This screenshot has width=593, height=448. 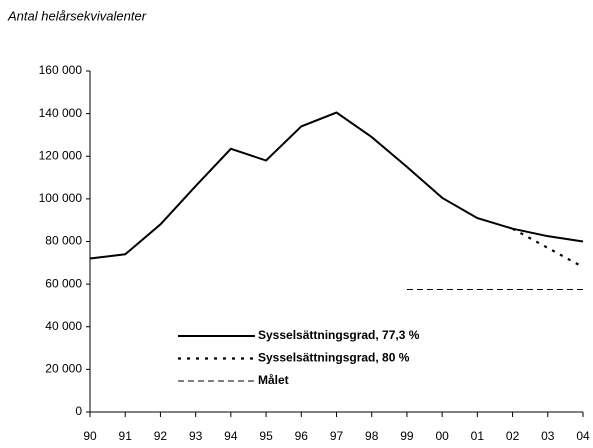 What do you see at coordinates (61, 198) in the screenshot?
I see `y-tick-label: 100 000` at bounding box center [61, 198].